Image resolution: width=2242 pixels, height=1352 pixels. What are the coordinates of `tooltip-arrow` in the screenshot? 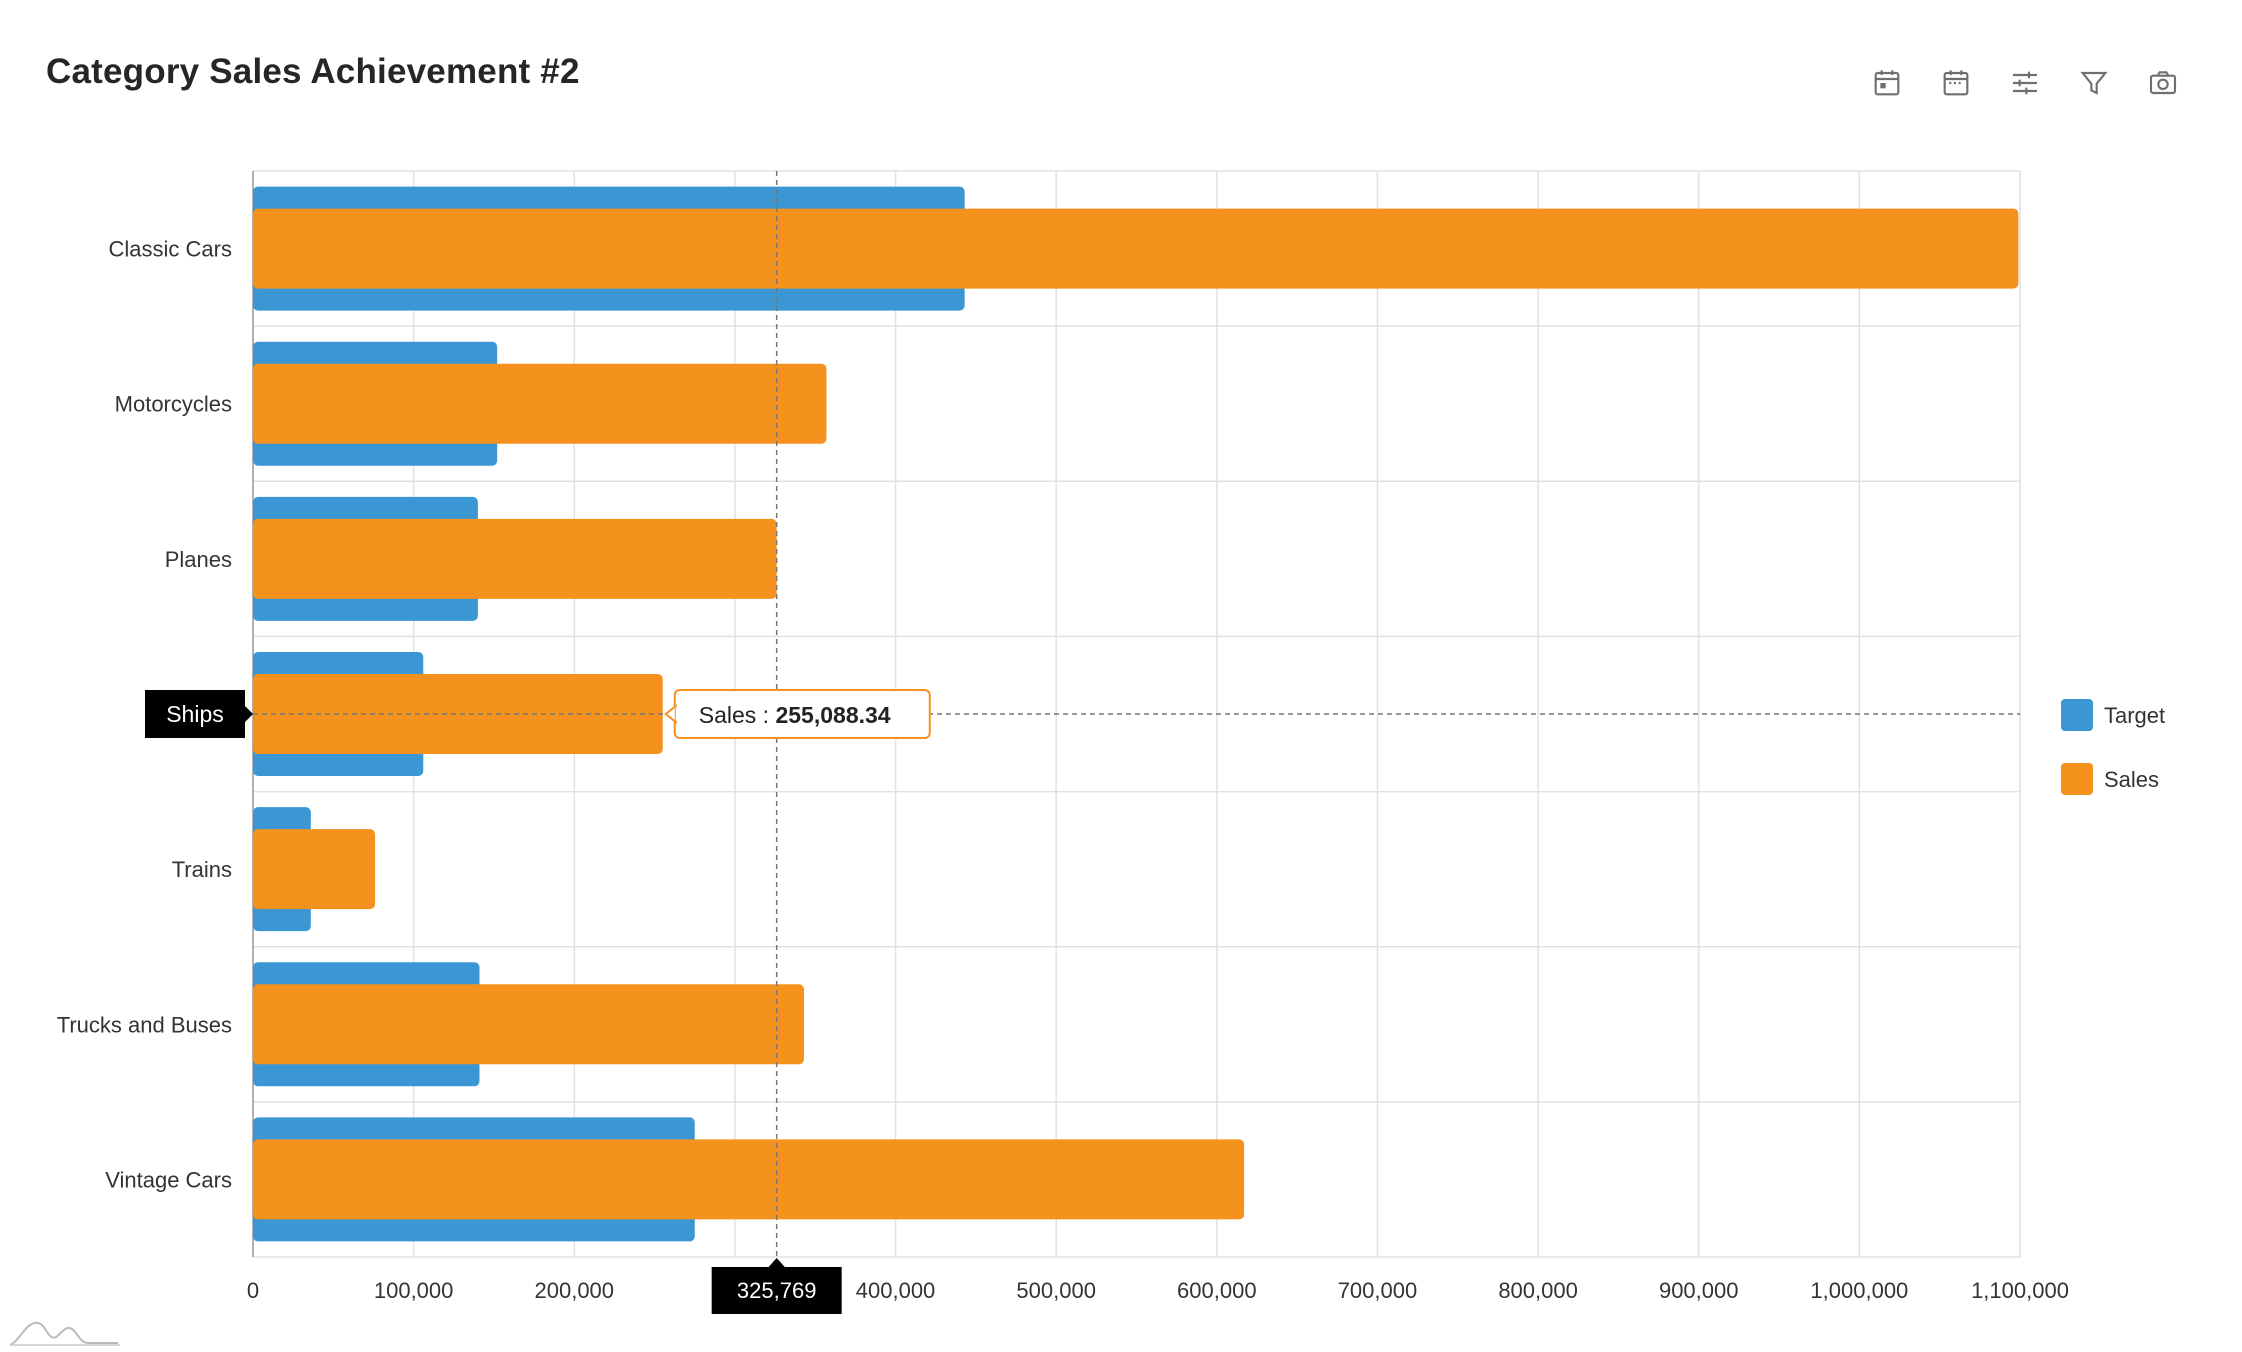 It's located at (670, 714).